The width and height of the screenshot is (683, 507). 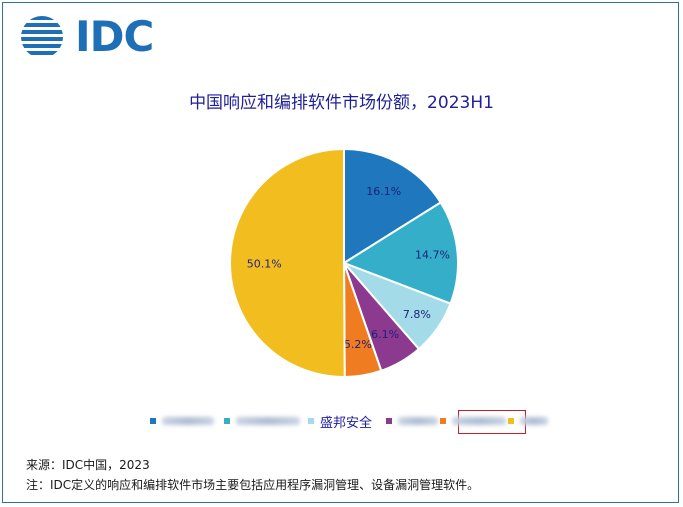 What do you see at coordinates (88, 465) in the screenshot?
I see `source-note: 来源：IDC中国，2023` at bounding box center [88, 465].